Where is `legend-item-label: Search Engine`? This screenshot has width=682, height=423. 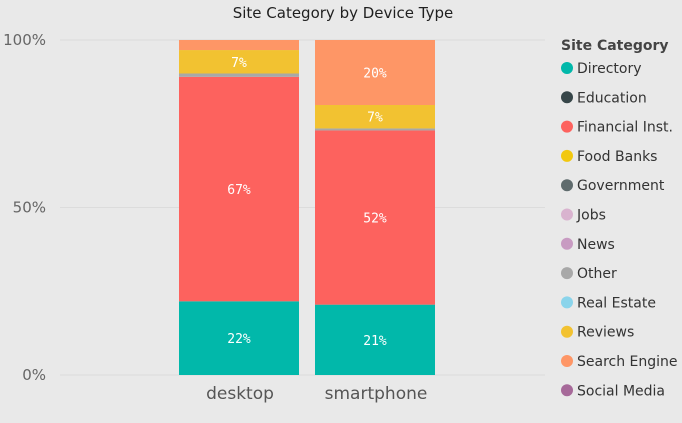 legend-item-label: Search Engine is located at coordinates (627, 362).